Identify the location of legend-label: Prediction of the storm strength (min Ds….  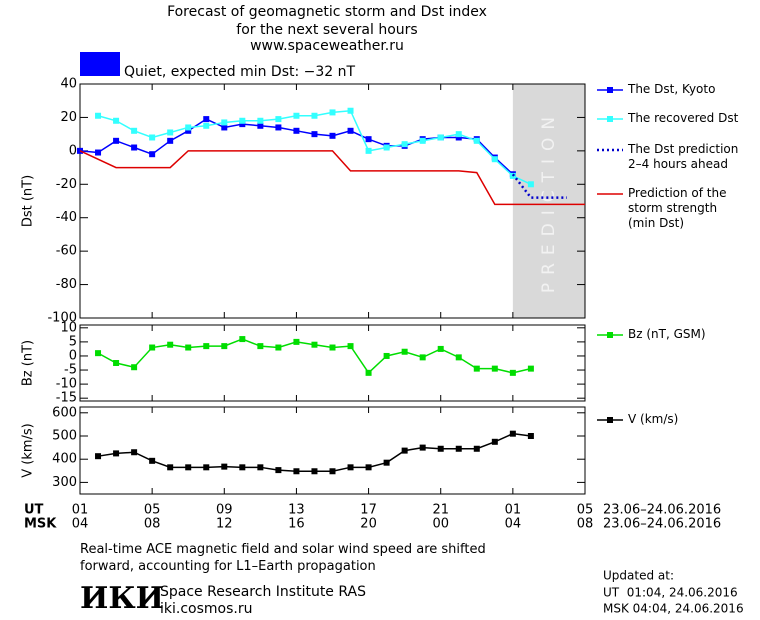
(677, 208).